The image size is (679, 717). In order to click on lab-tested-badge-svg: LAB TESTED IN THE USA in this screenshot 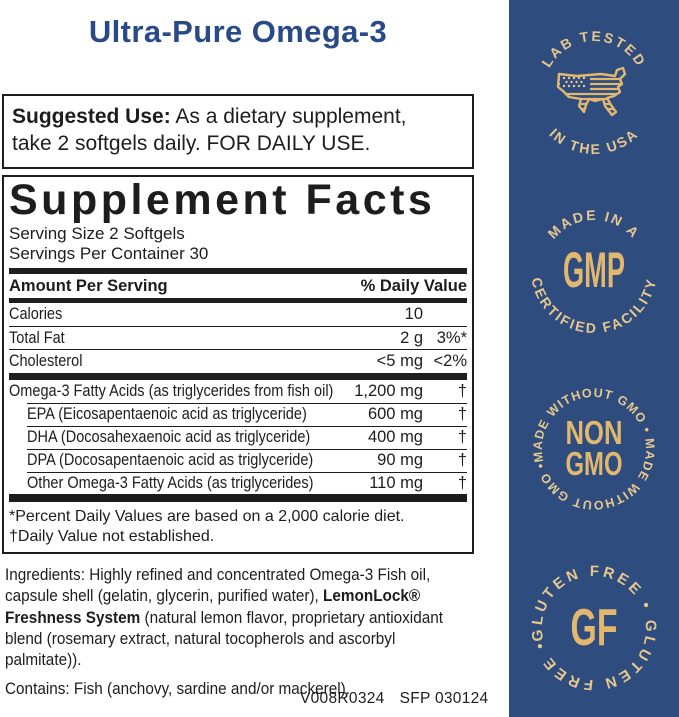, I will do `click(593, 92)`.